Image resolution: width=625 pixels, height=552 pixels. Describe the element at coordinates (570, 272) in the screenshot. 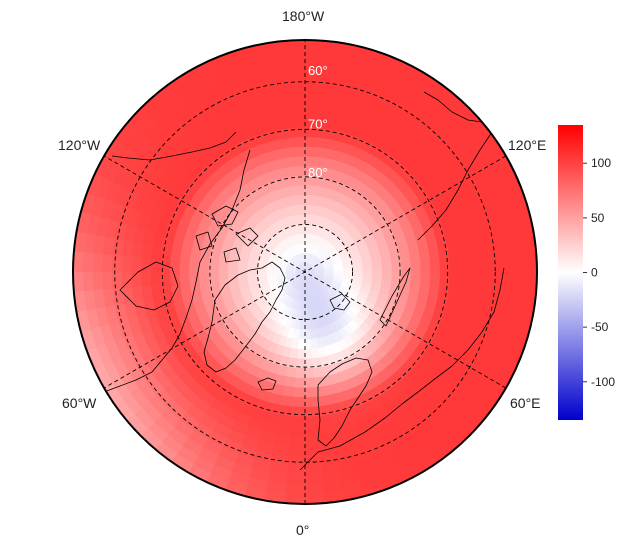

I see `colorbar-gradient` at that location.